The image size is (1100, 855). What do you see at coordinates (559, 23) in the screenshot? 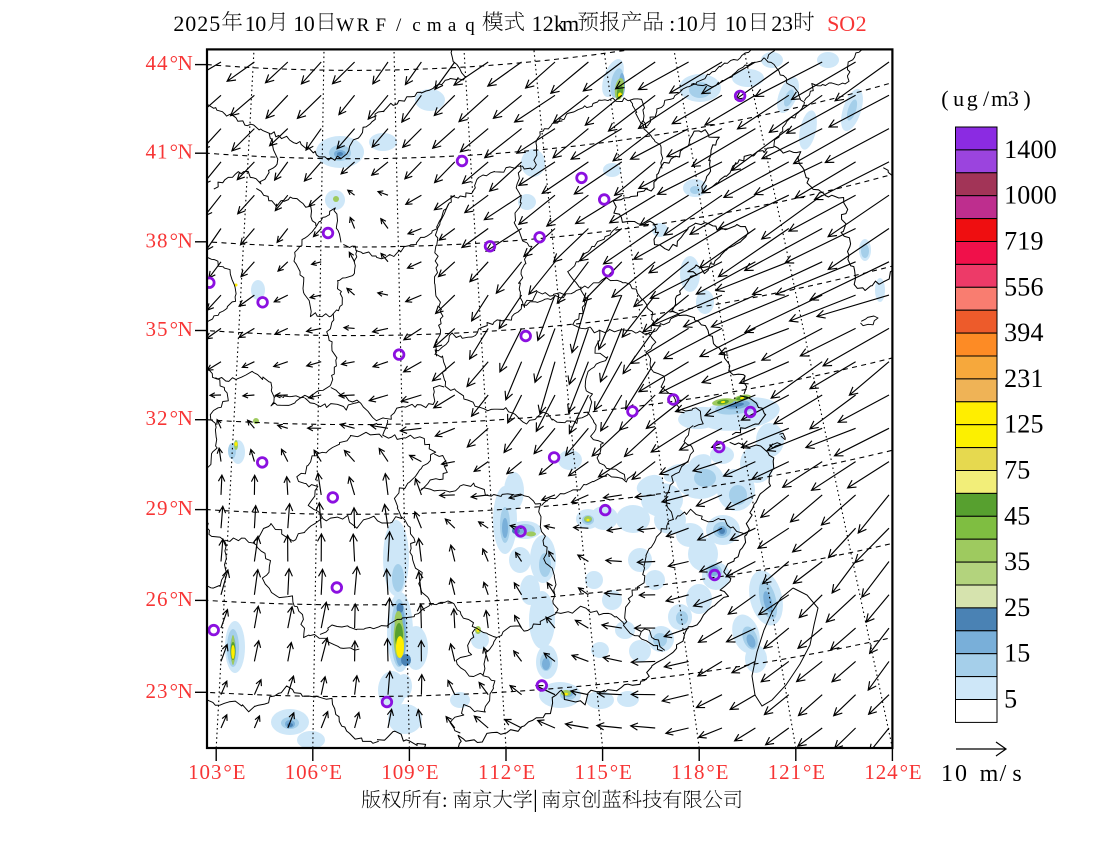
I see `svg-text: k` at bounding box center [559, 23].